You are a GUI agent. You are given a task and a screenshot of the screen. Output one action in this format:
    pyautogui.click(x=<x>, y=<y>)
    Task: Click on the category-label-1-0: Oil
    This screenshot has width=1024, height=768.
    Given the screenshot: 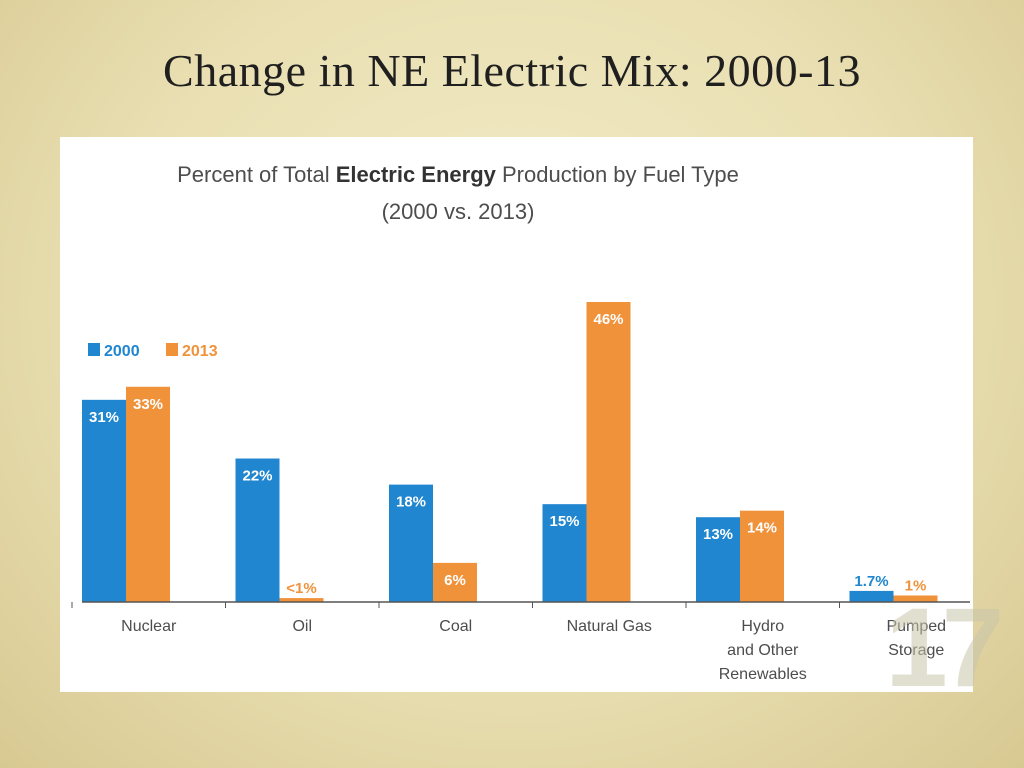 What is the action you would take?
    pyautogui.click(x=302, y=626)
    